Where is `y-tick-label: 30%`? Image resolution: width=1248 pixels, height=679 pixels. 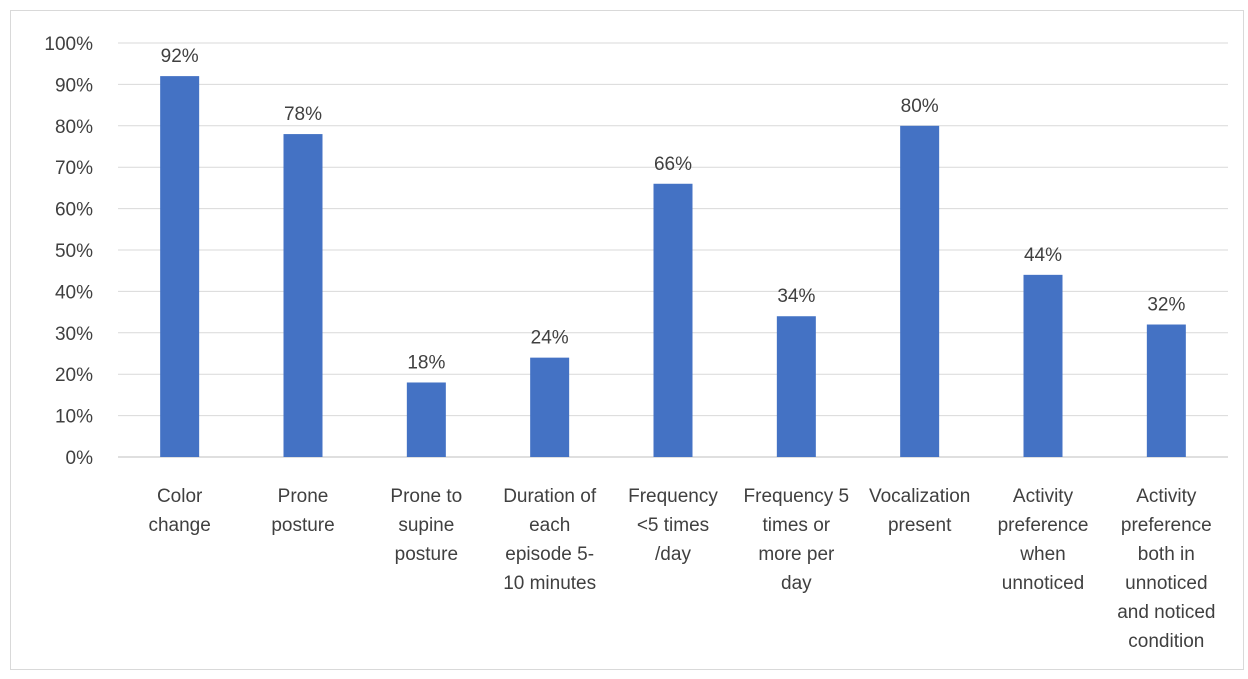
y-tick-label: 30% is located at coordinates (74, 334).